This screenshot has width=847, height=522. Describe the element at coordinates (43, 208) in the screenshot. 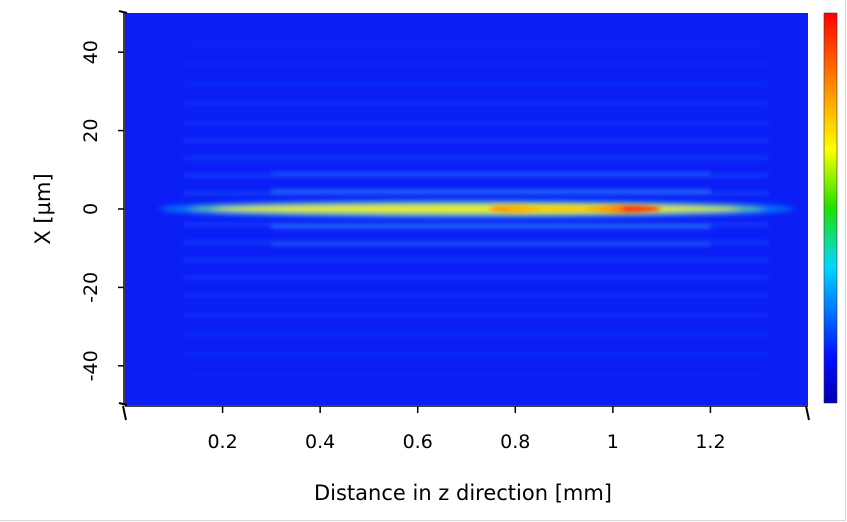

I see `y-axis-title: X [µm]` at that location.